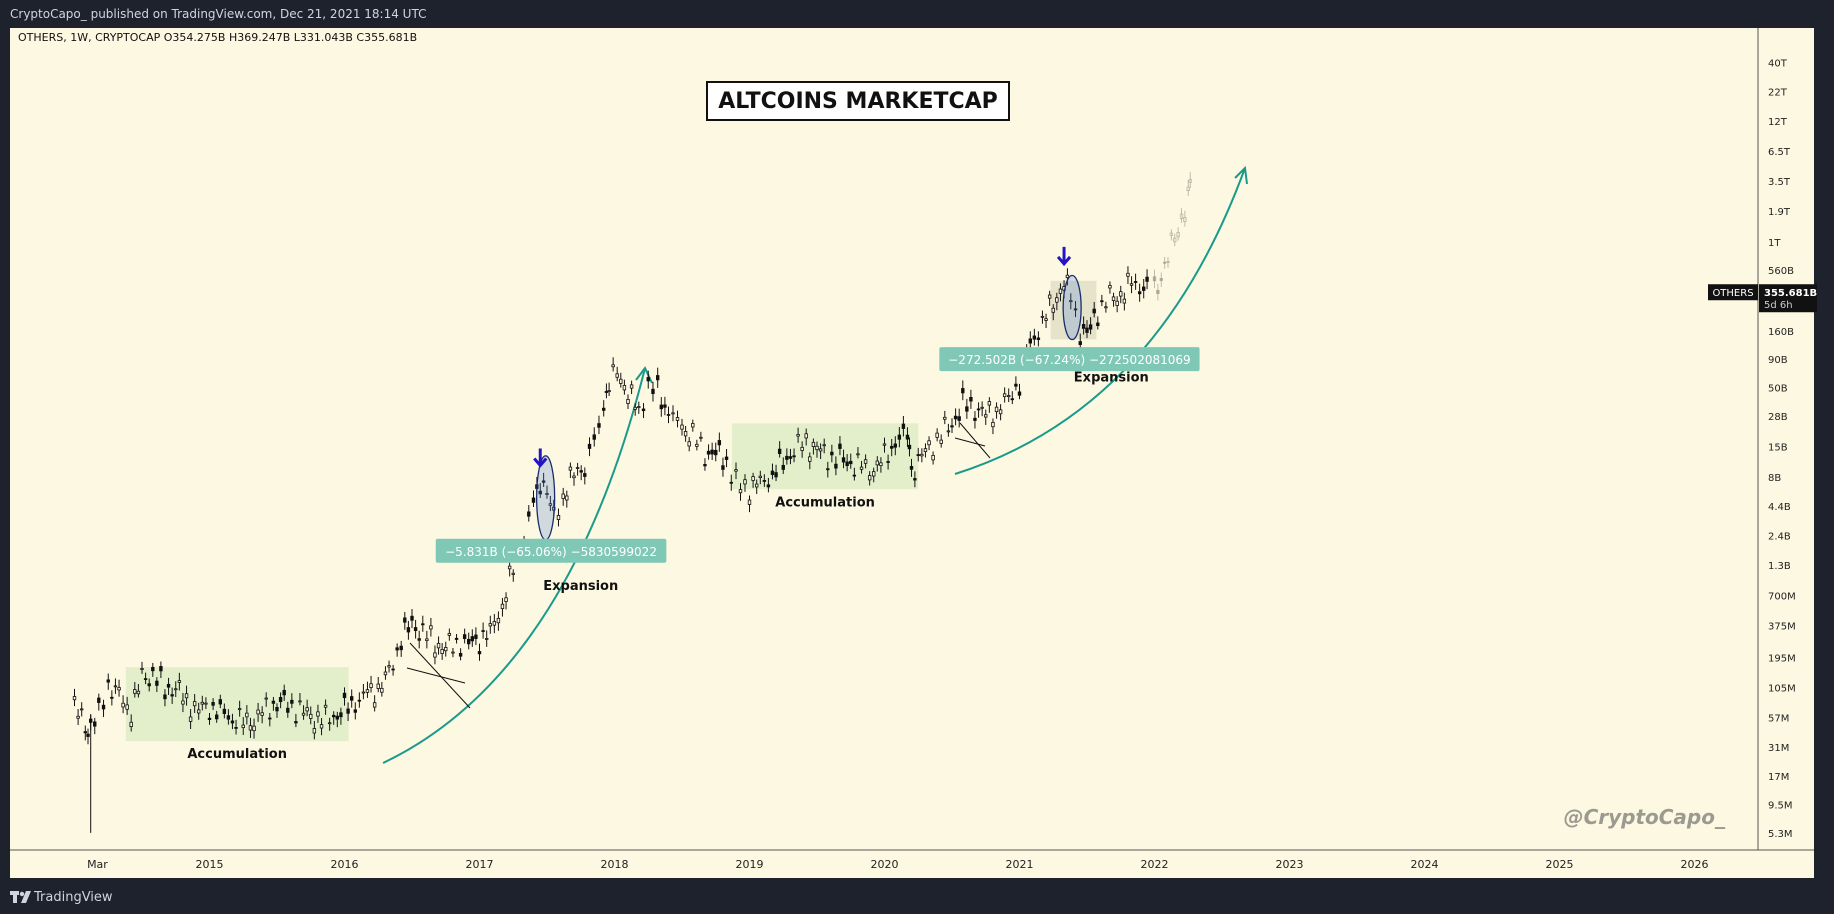  I want to click on price-tick-label: 375M, so click(1782, 627).